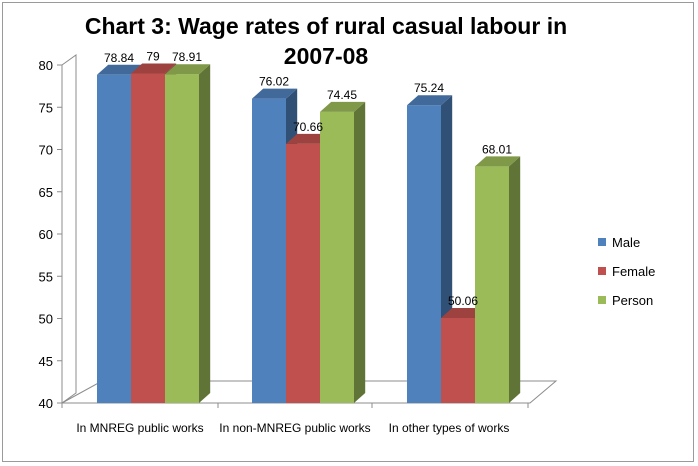 This screenshot has height=466, width=698. Describe the element at coordinates (626, 242) in the screenshot. I see `legend-label-male: Male` at that location.